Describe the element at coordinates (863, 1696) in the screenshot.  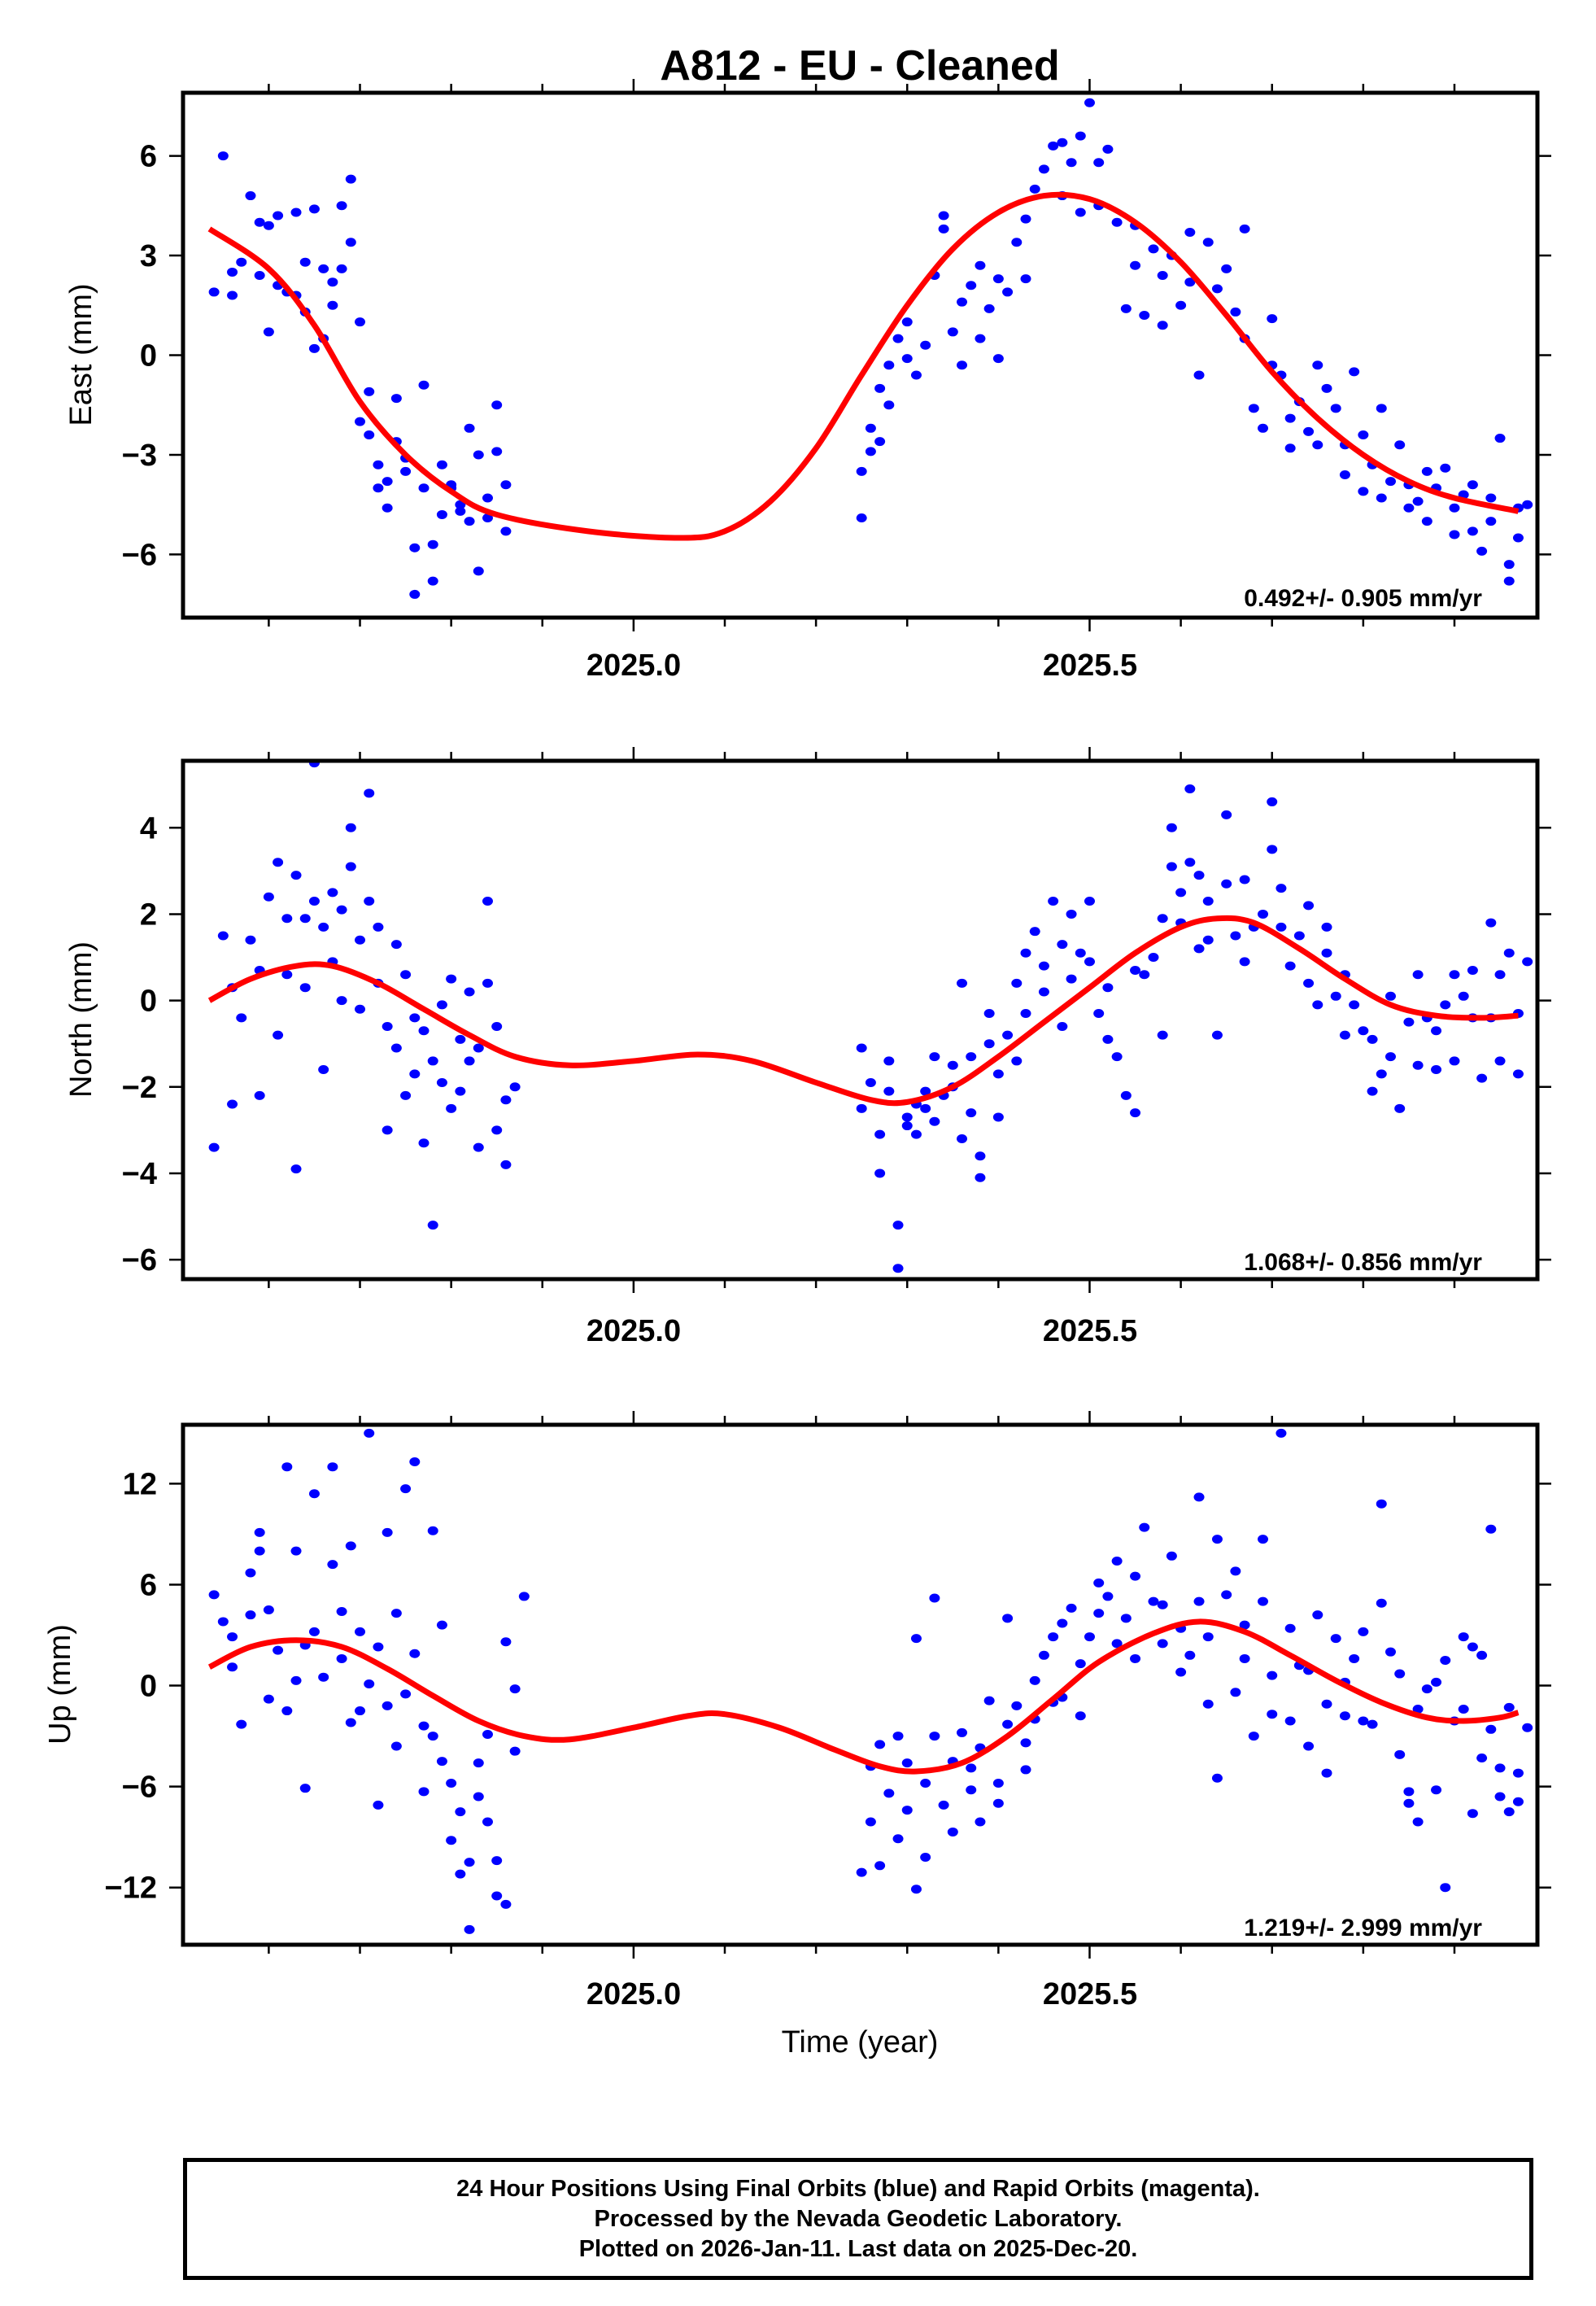
I see `model-curve` at that location.